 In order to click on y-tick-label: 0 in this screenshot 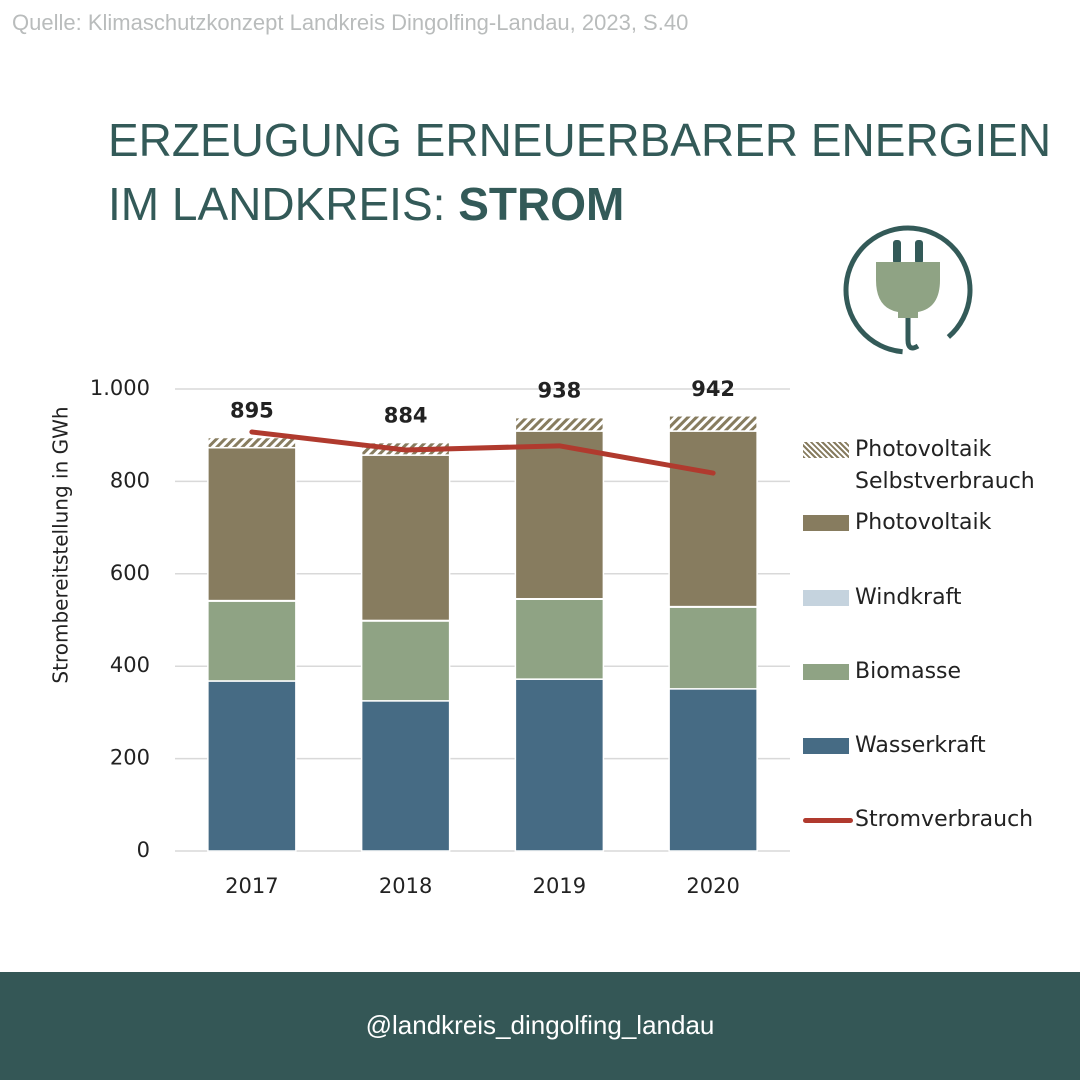, I will do `click(143, 850)`.